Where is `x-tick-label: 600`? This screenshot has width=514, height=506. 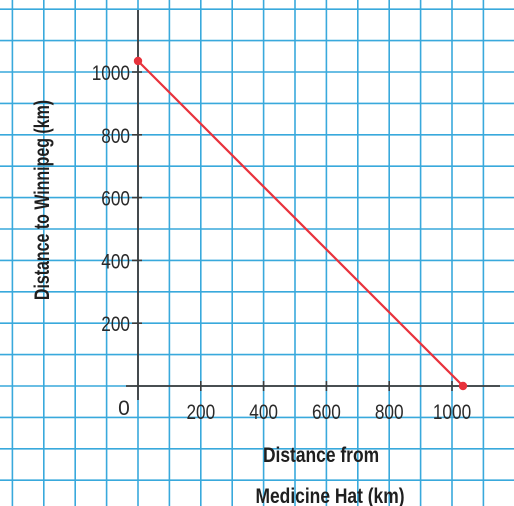 x-tick-label: 600 is located at coordinates (326, 413).